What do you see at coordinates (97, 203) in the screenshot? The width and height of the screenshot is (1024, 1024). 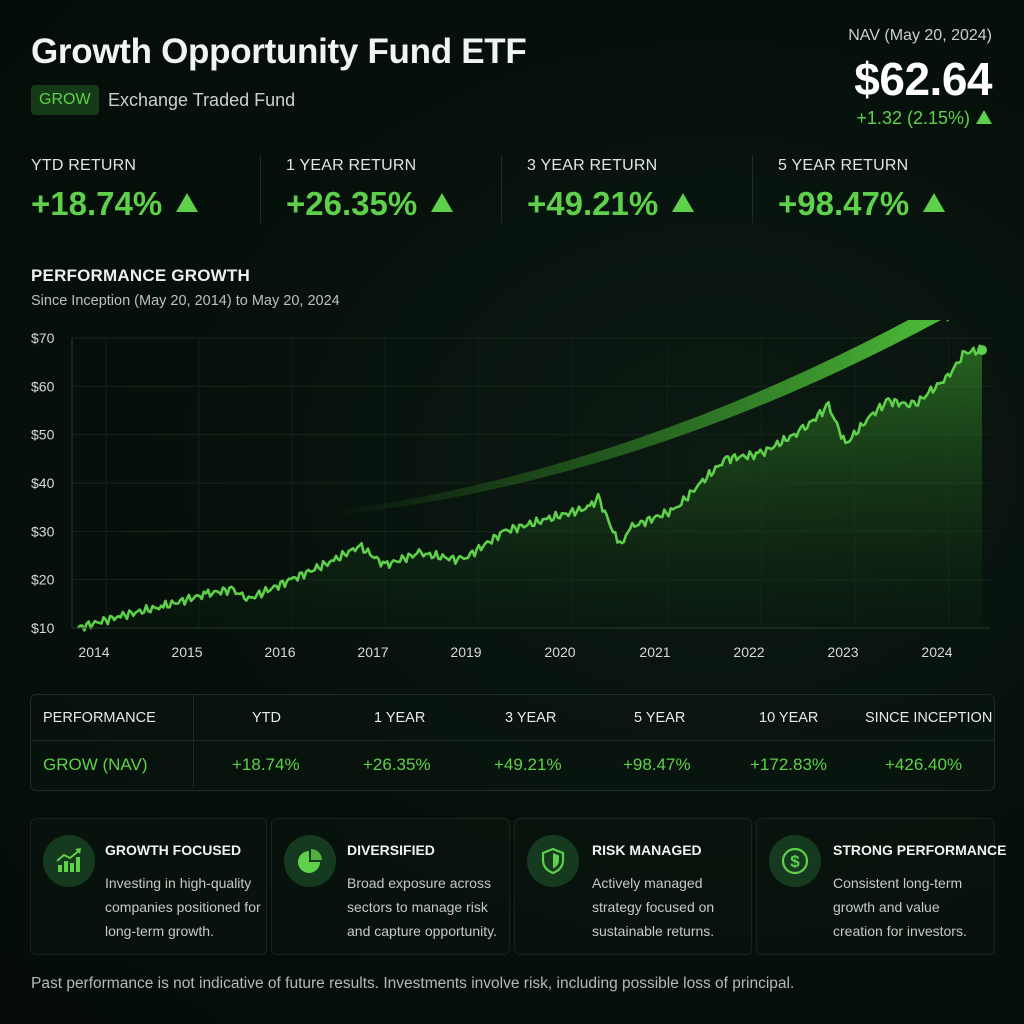 I see `stat-value-text: +18.74%` at bounding box center [97, 203].